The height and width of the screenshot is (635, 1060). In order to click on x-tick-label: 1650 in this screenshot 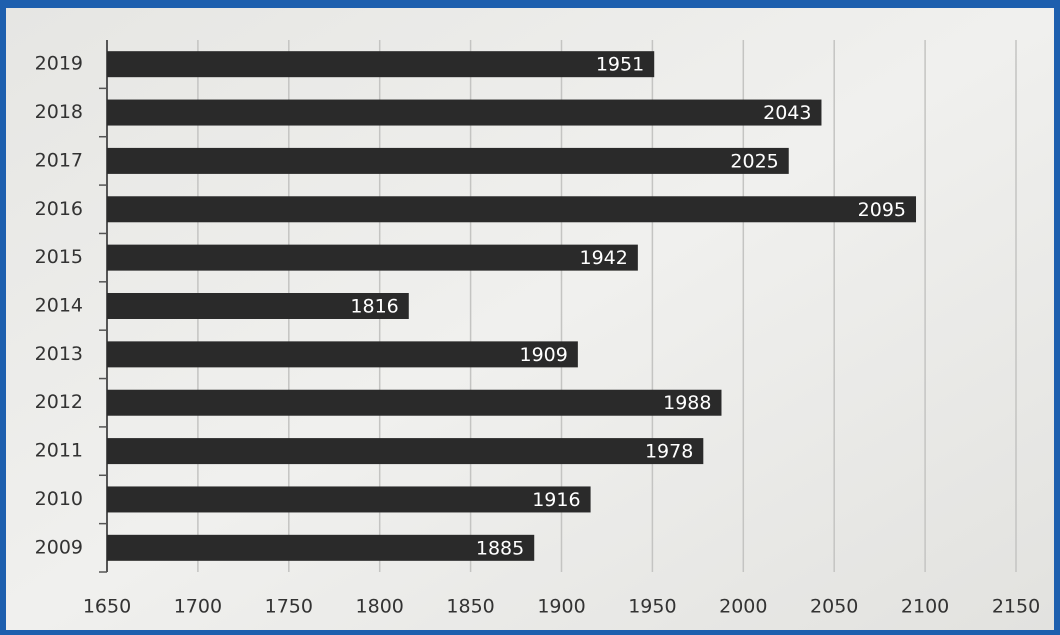, I will do `click(107, 607)`.